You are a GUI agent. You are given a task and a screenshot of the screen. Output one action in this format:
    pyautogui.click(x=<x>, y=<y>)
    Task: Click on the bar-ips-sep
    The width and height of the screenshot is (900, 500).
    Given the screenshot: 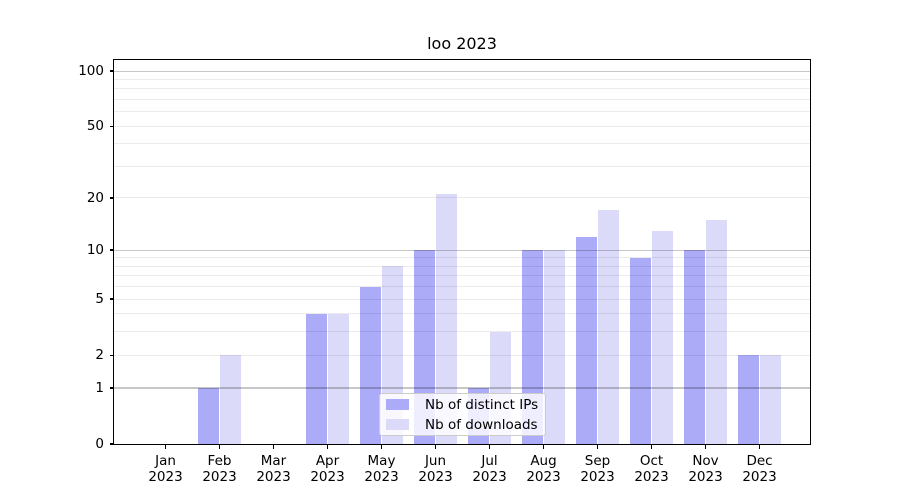 What is the action you would take?
    pyautogui.click(x=586, y=340)
    